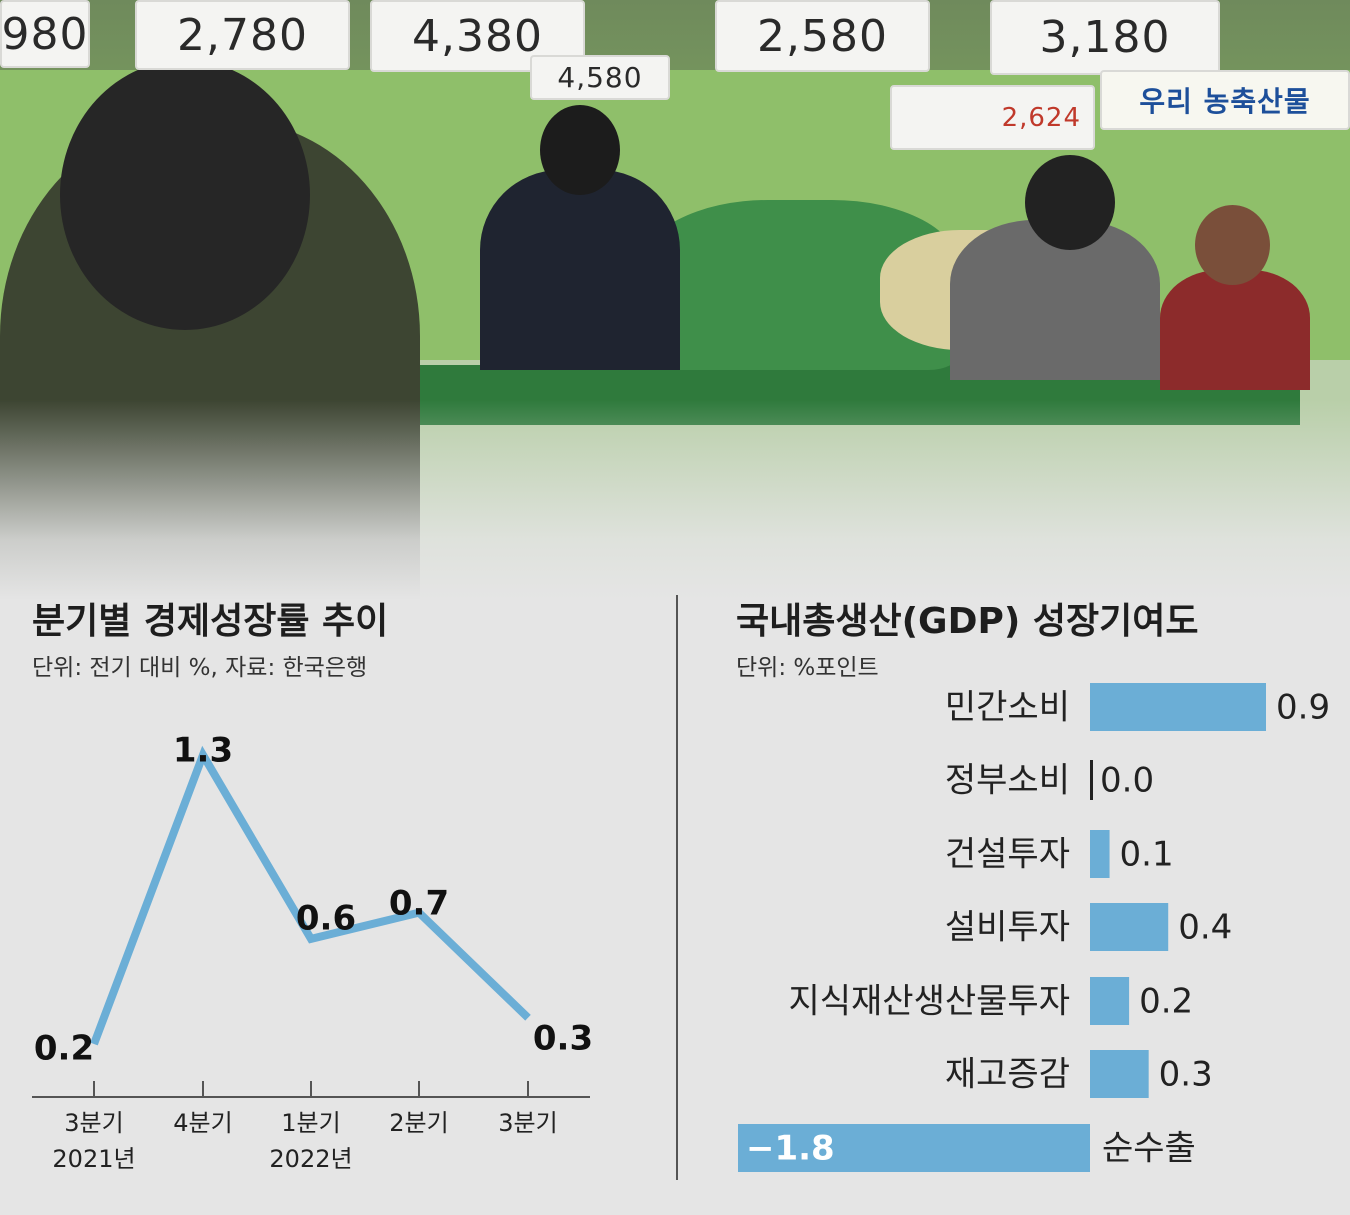 The image size is (1350, 1215). What do you see at coordinates (1007, 928) in the screenshot?
I see `category-label: 설비투자` at bounding box center [1007, 928].